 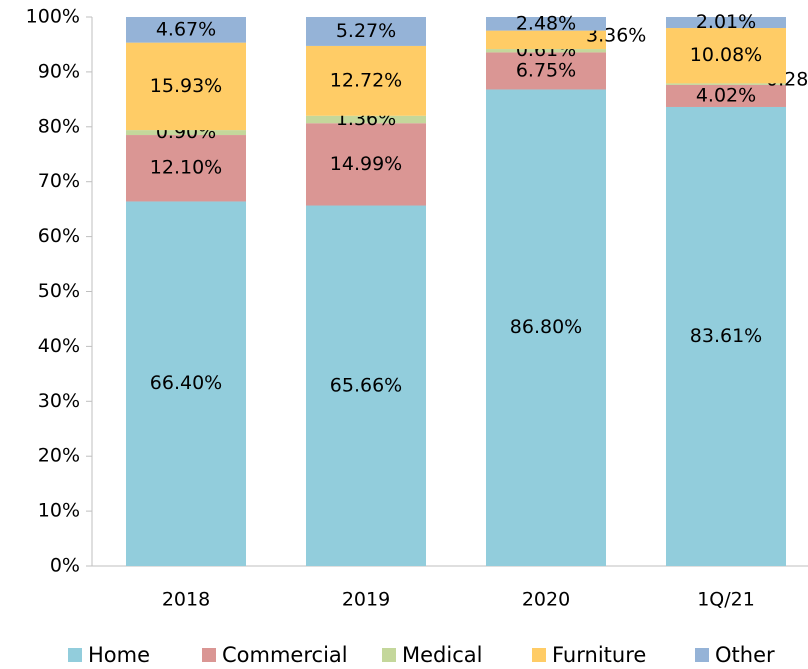 What do you see at coordinates (59, 71) in the screenshot?
I see `y-tick-label: 90%` at bounding box center [59, 71].